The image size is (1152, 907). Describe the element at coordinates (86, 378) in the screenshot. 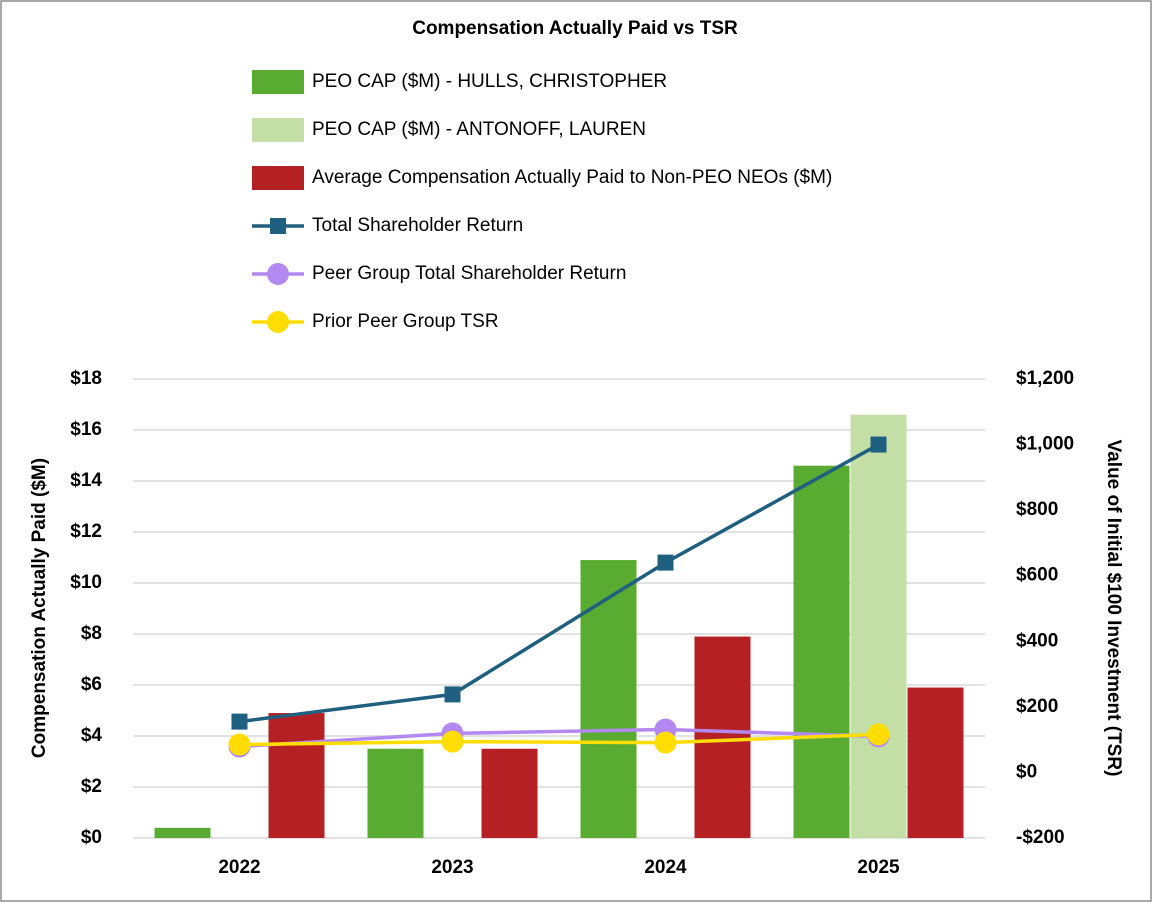

I see `y-tick-label: $18` at that location.